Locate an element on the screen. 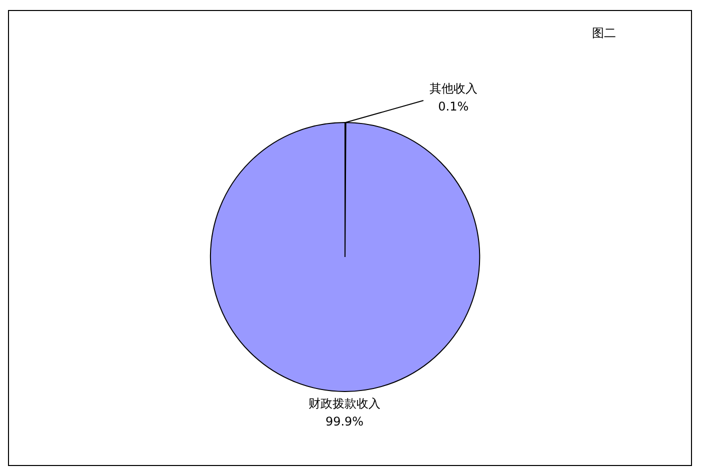 Image resolution: width=702 pixels, height=475 pixels. text: 图二 is located at coordinates (604, 33).